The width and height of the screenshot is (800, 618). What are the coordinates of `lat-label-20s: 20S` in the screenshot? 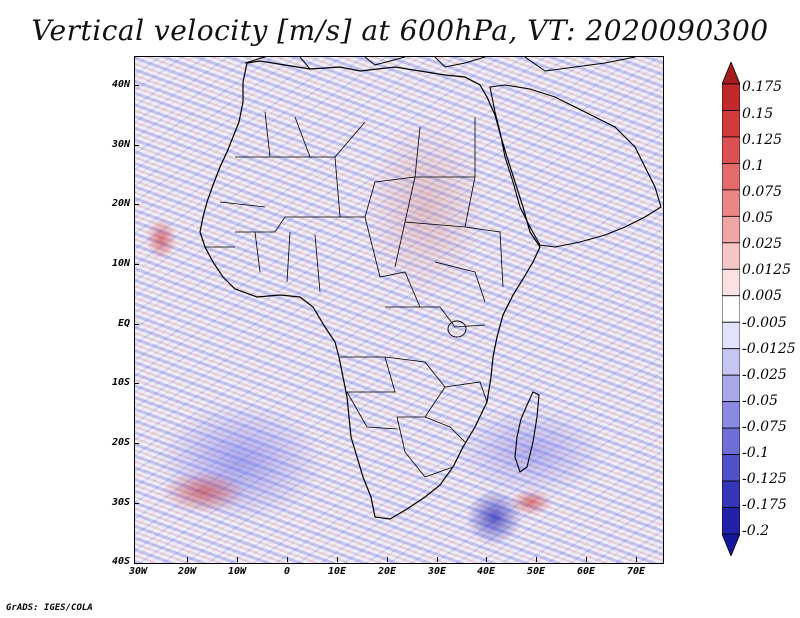 It's located at (120, 442).